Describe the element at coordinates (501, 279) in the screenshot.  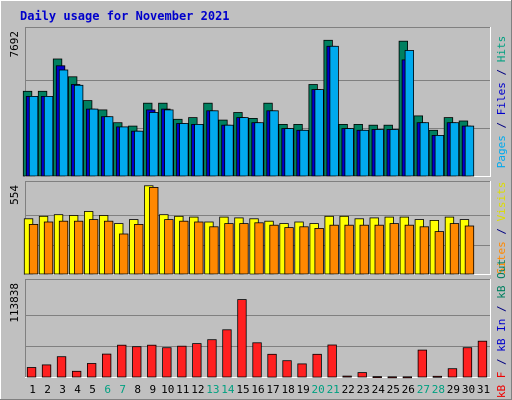
I see `legend-segment: kB Out` at that location.